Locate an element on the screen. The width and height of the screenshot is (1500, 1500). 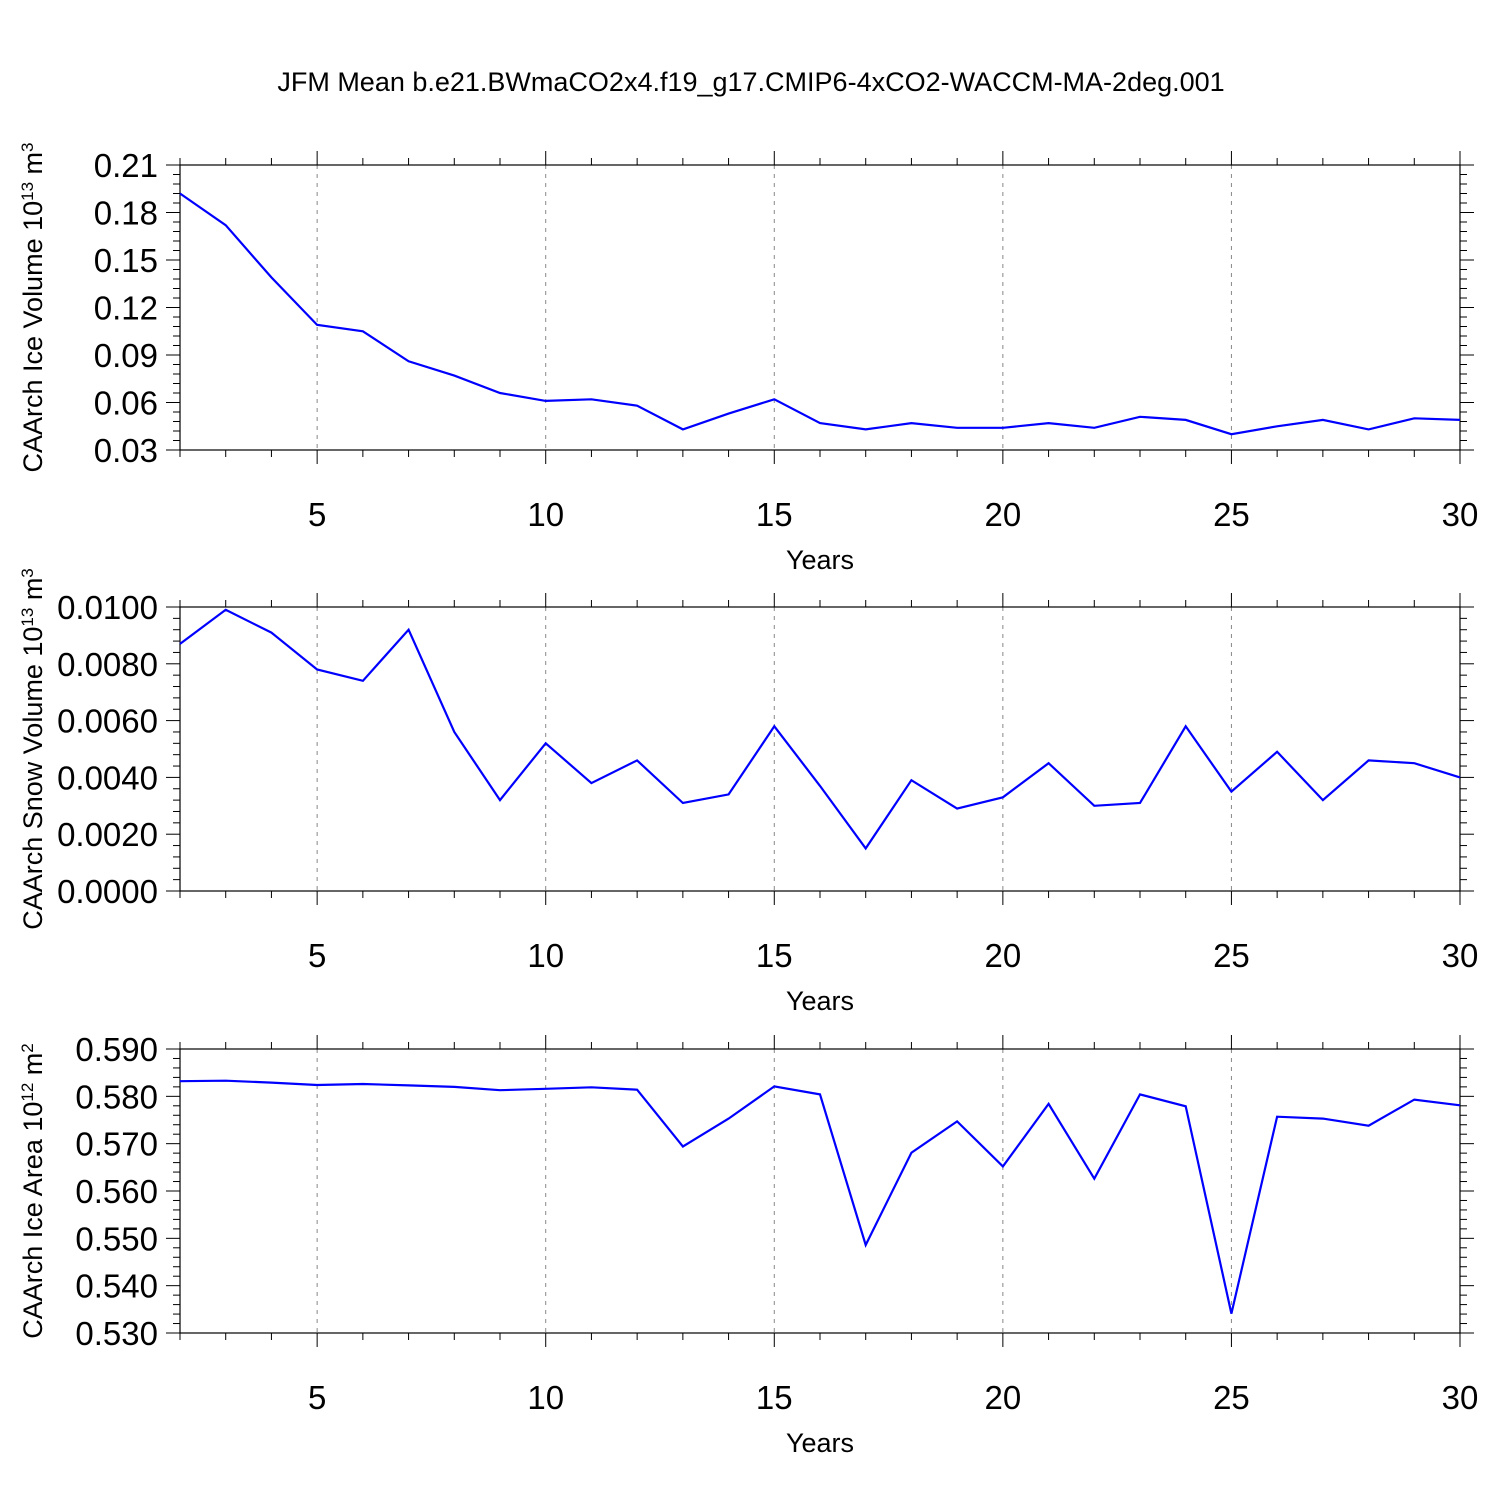
y-tick-label: 0.06 is located at coordinates (126, 403).